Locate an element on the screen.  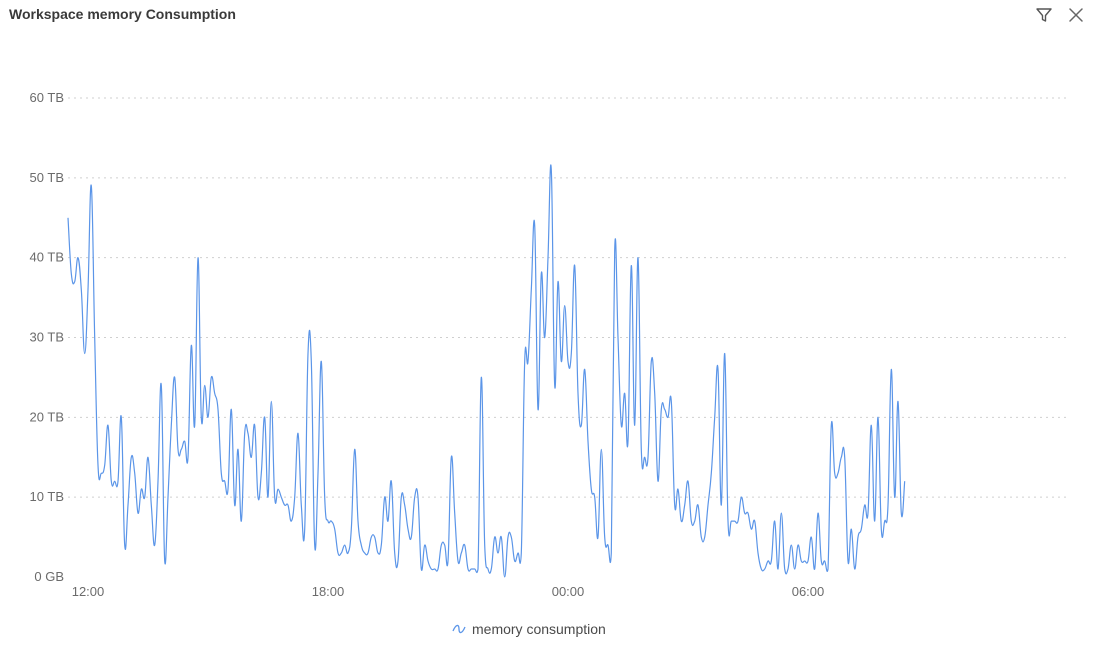
panel-title: Workspace memory Consumption is located at coordinates (122, 14).